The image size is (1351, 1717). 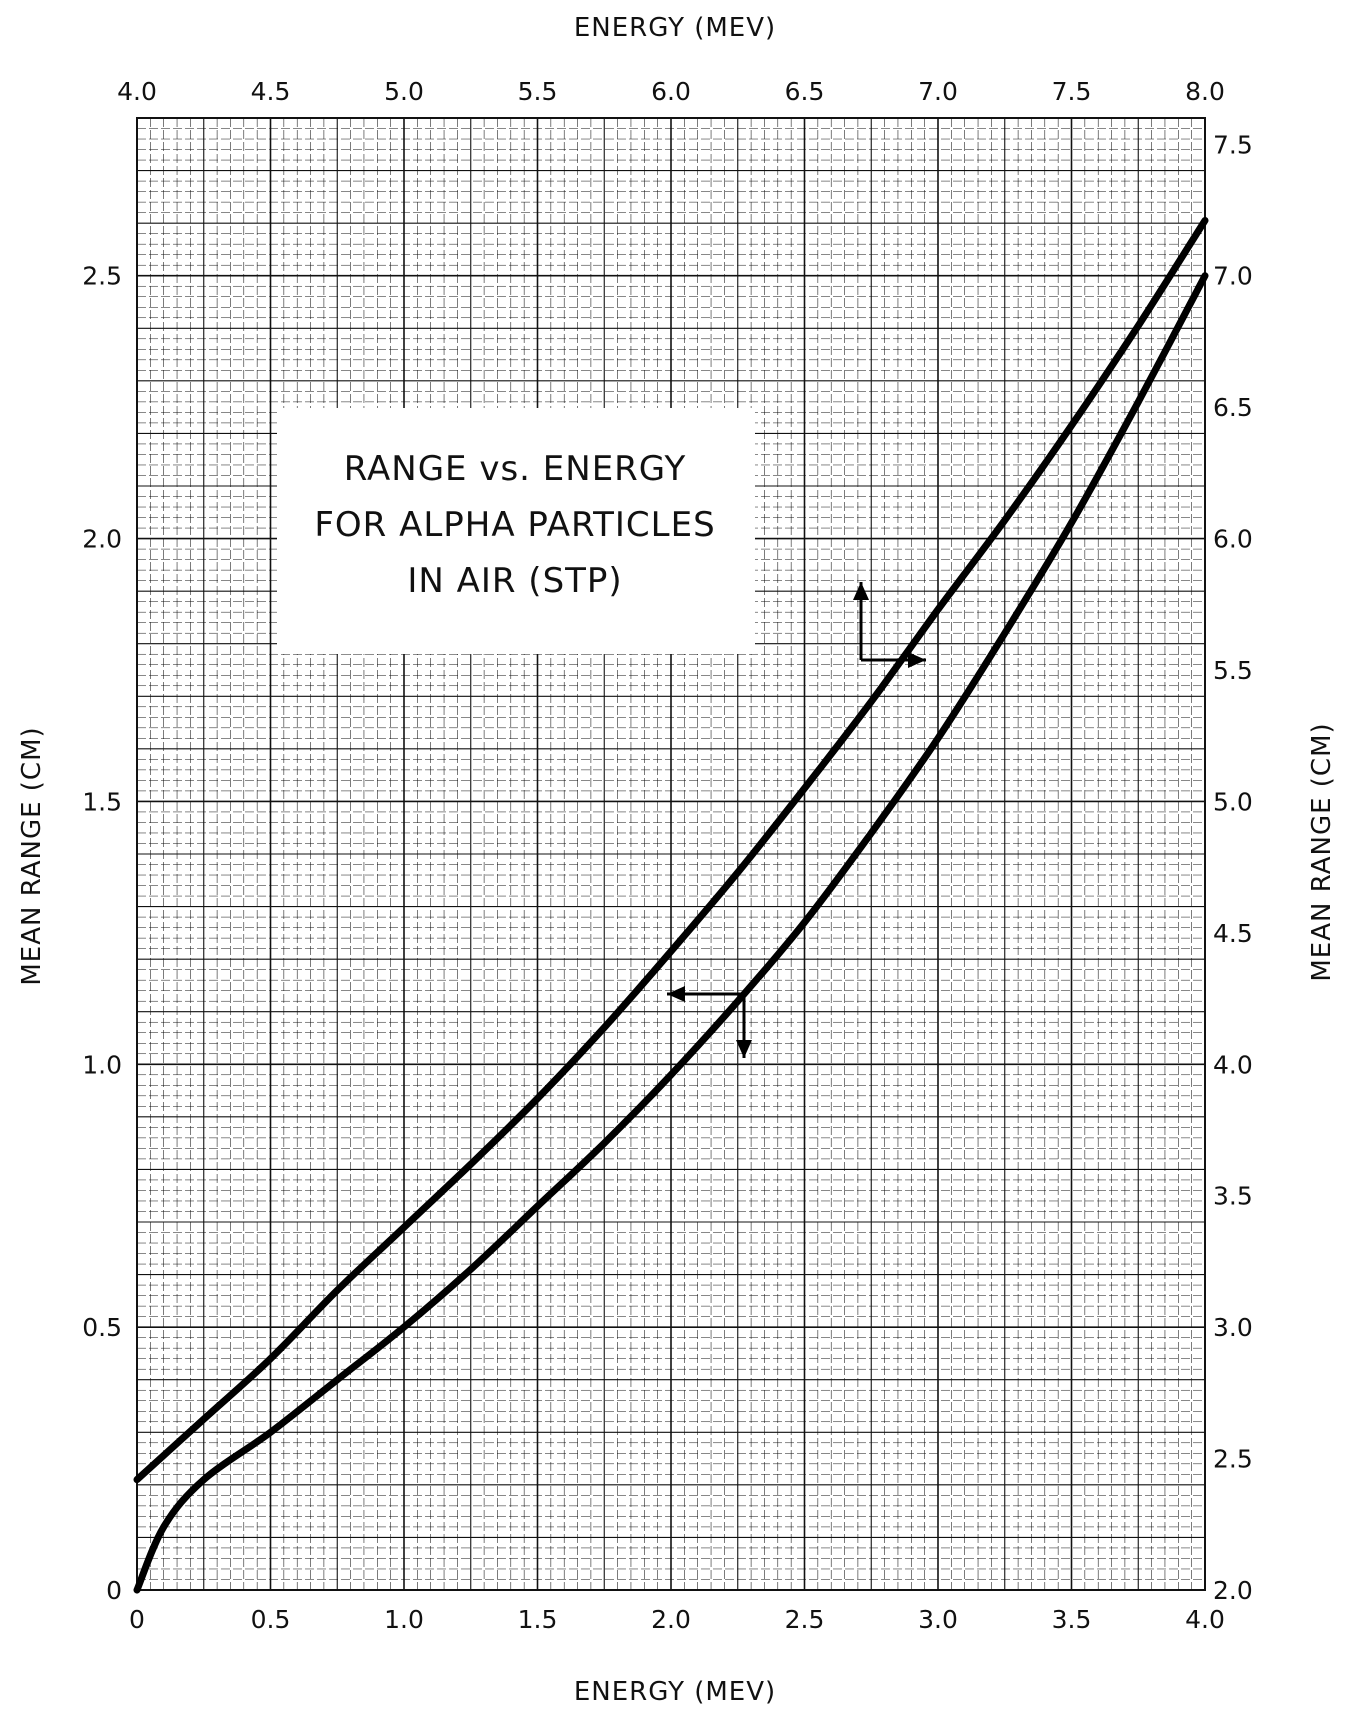 What do you see at coordinates (102, 276) in the screenshot?
I see `y-tick-label-left: 2.5` at bounding box center [102, 276].